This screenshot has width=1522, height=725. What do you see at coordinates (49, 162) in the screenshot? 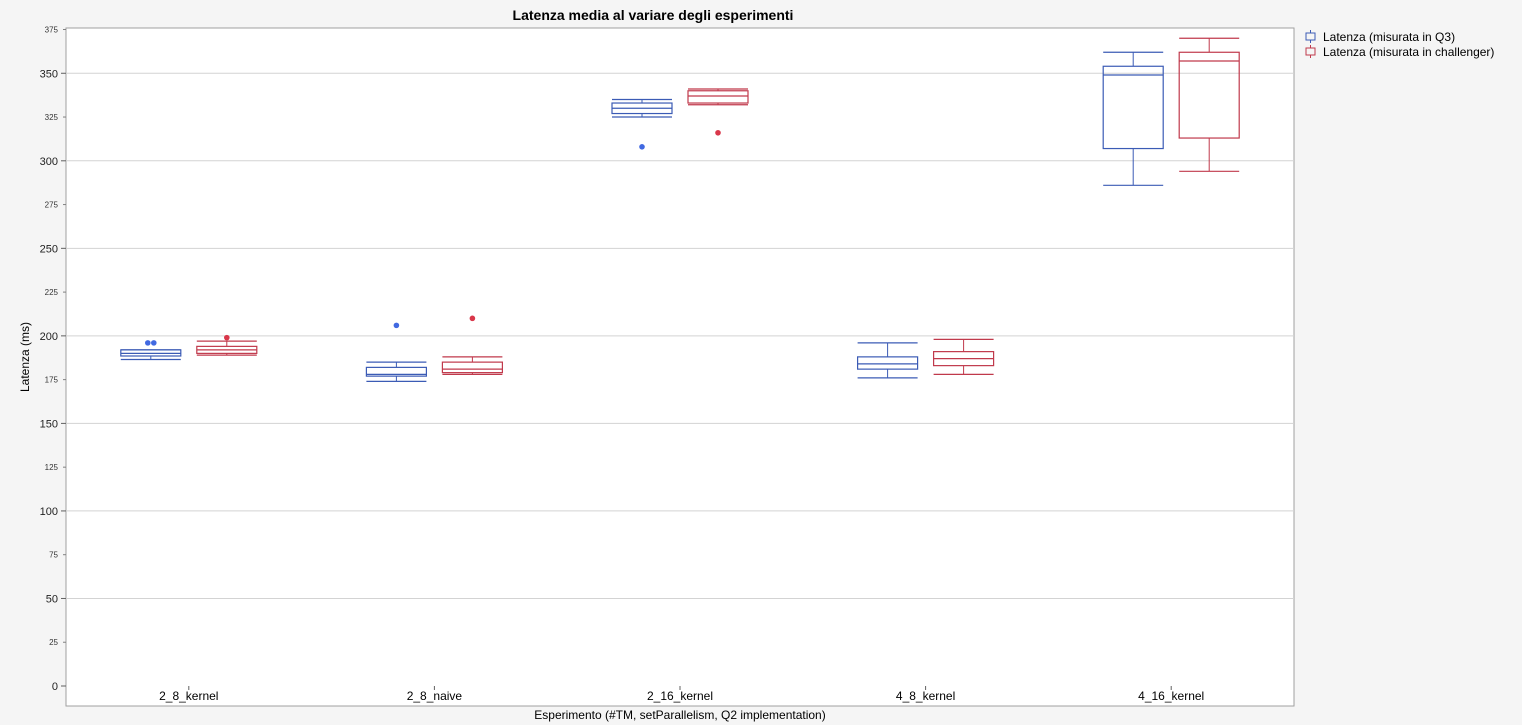
I see `y-tick-label: 300` at bounding box center [49, 162].